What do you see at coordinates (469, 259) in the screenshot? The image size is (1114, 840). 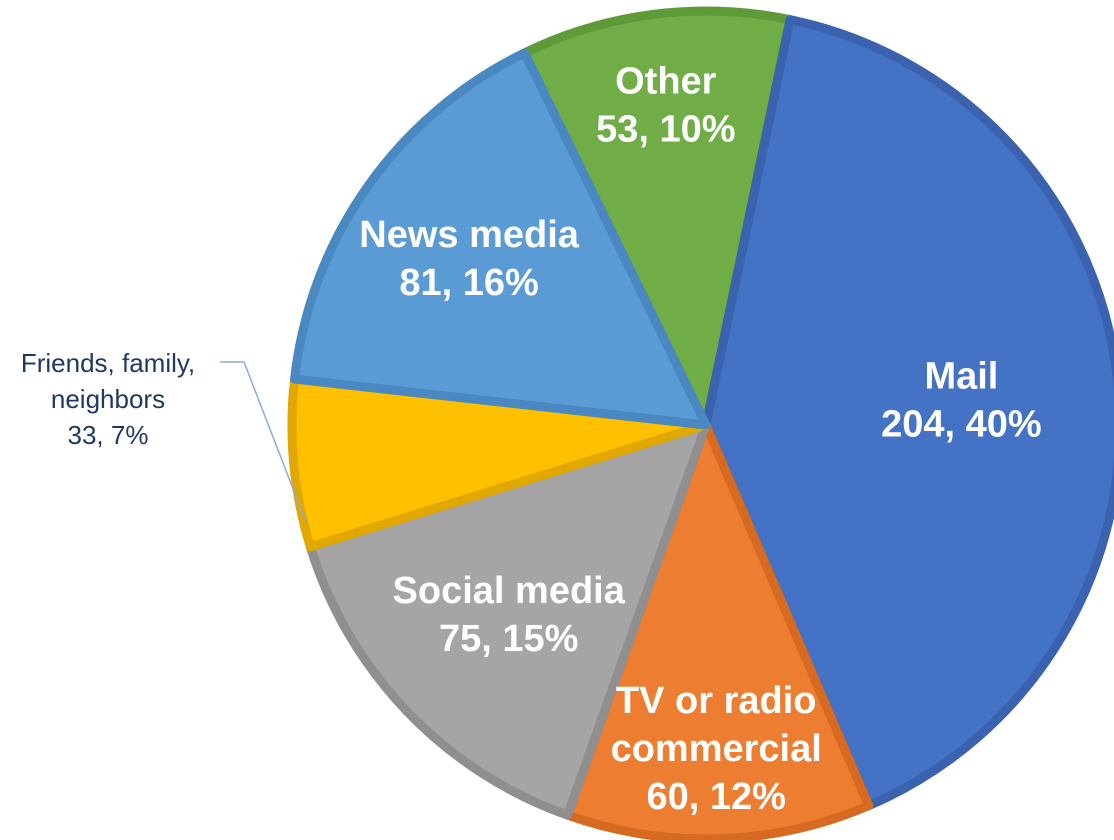 I see `slice-label-news-media: News media 81, 16%` at bounding box center [469, 259].